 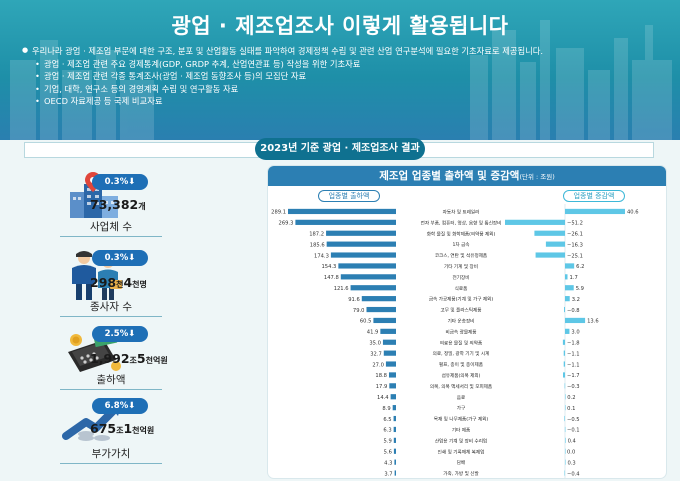 I want to click on shipment-value-label: 41.9, so click(x=373, y=333).